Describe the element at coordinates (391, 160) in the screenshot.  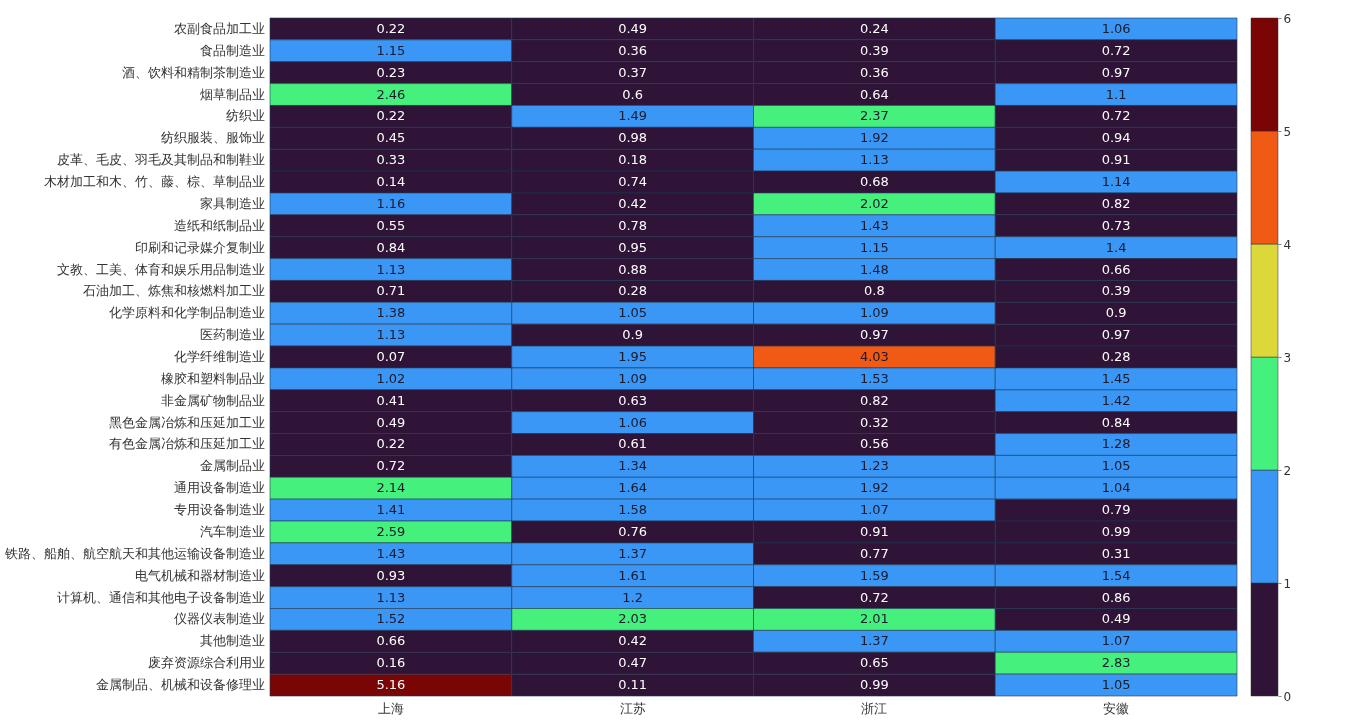
I see `data-label: 0.33` at that location.